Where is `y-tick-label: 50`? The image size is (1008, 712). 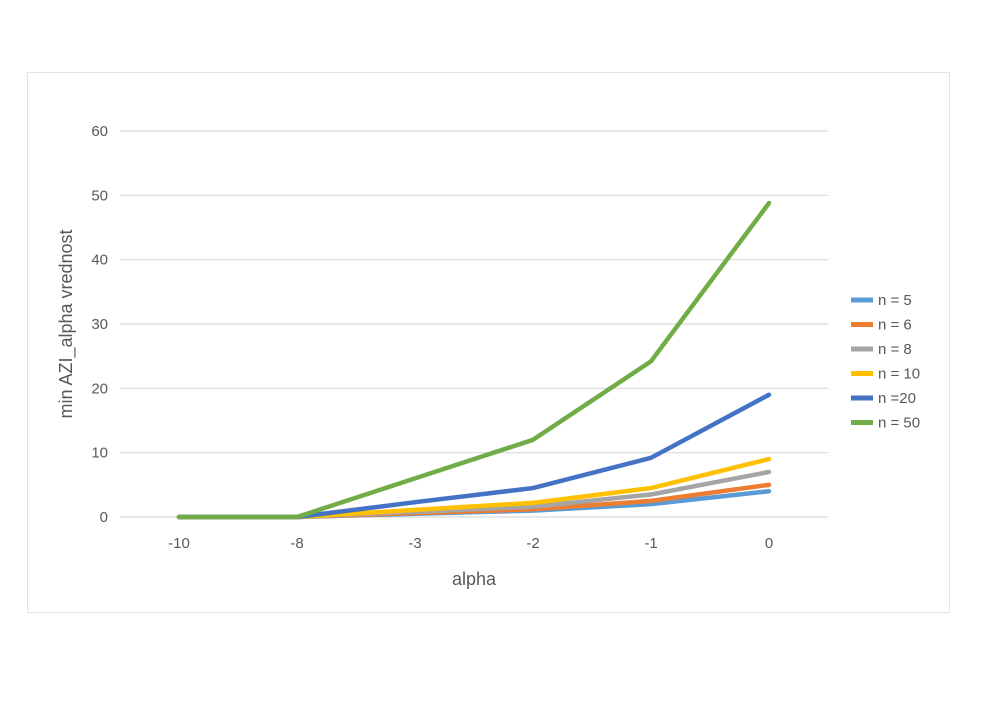 y-tick-label: 50 is located at coordinates (99, 195).